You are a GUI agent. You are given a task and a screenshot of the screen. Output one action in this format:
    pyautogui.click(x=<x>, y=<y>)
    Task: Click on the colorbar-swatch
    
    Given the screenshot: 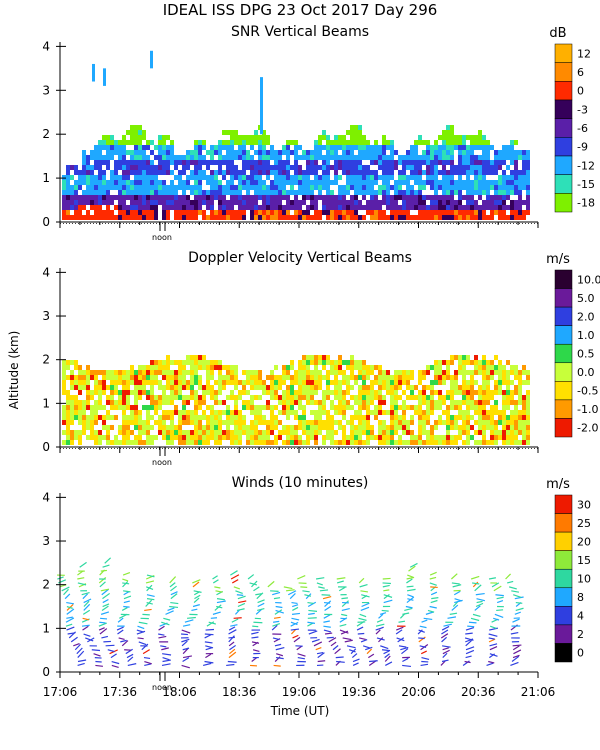 What is the action you would take?
    pyautogui.click(x=563, y=165)
    